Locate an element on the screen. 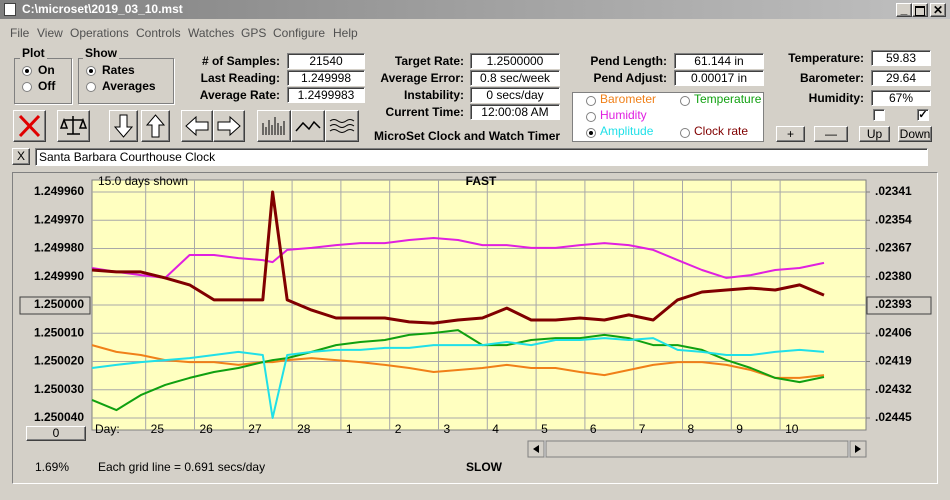 Image resolution: width=950 pixels, height=500 pixels. menu-item: File is located at coordinates (20, 33).